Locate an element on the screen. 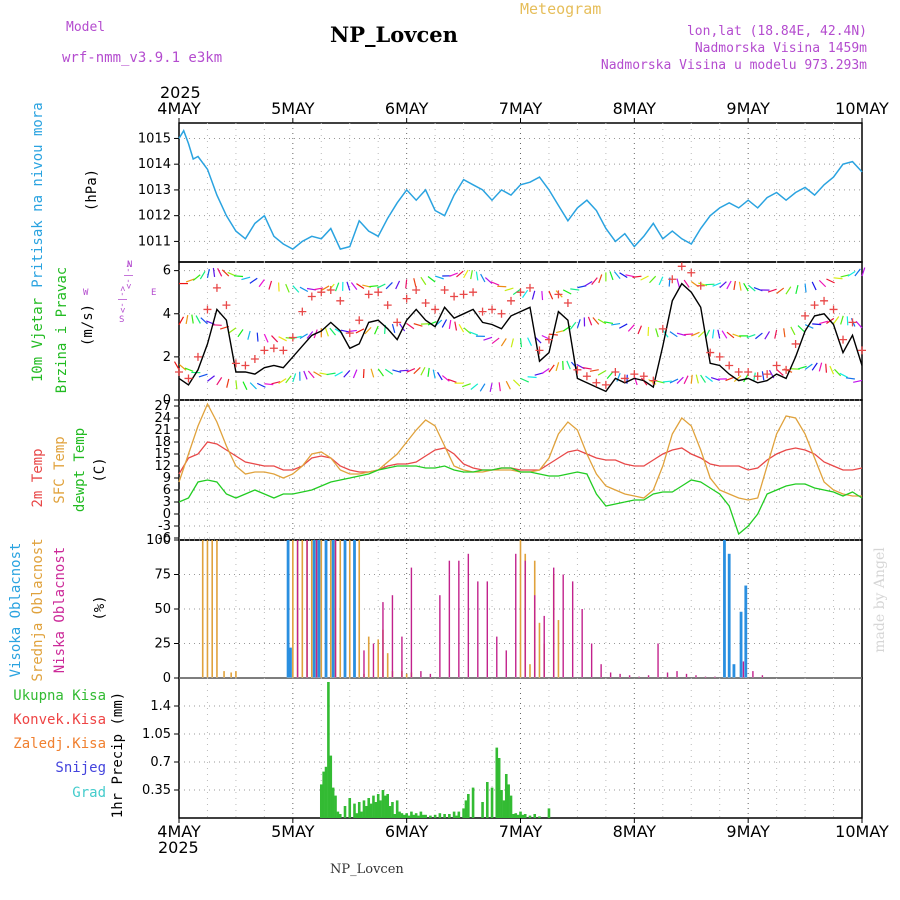  y-tick-label-cloud: 100 is located at coordinates (158, 540).